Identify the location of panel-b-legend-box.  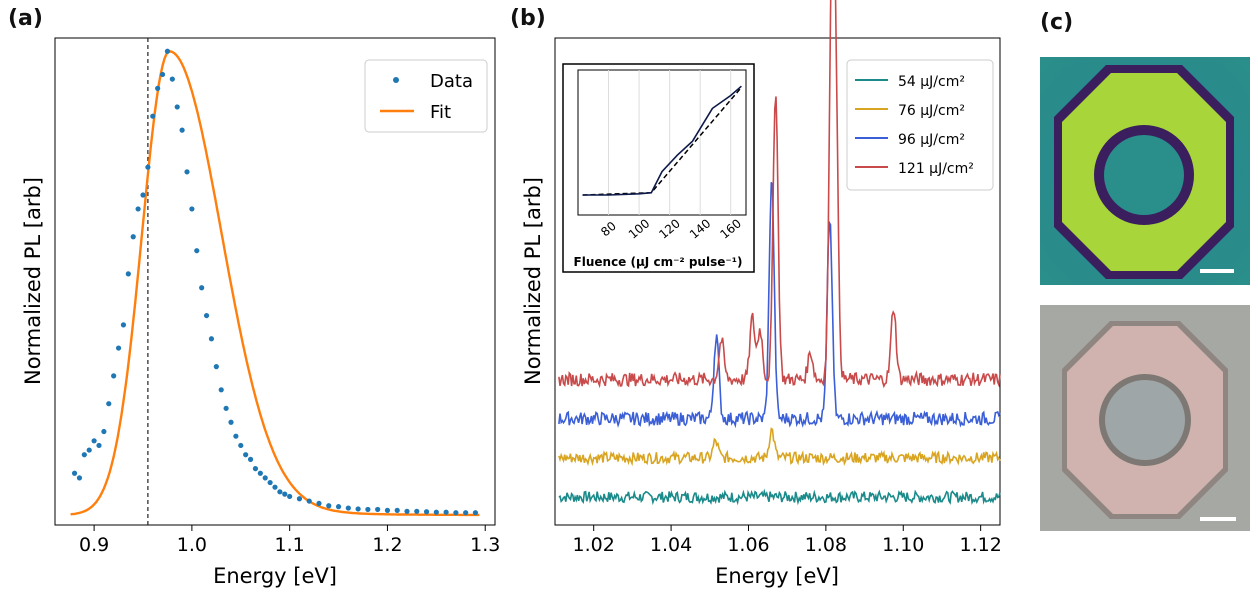
(920, 125).